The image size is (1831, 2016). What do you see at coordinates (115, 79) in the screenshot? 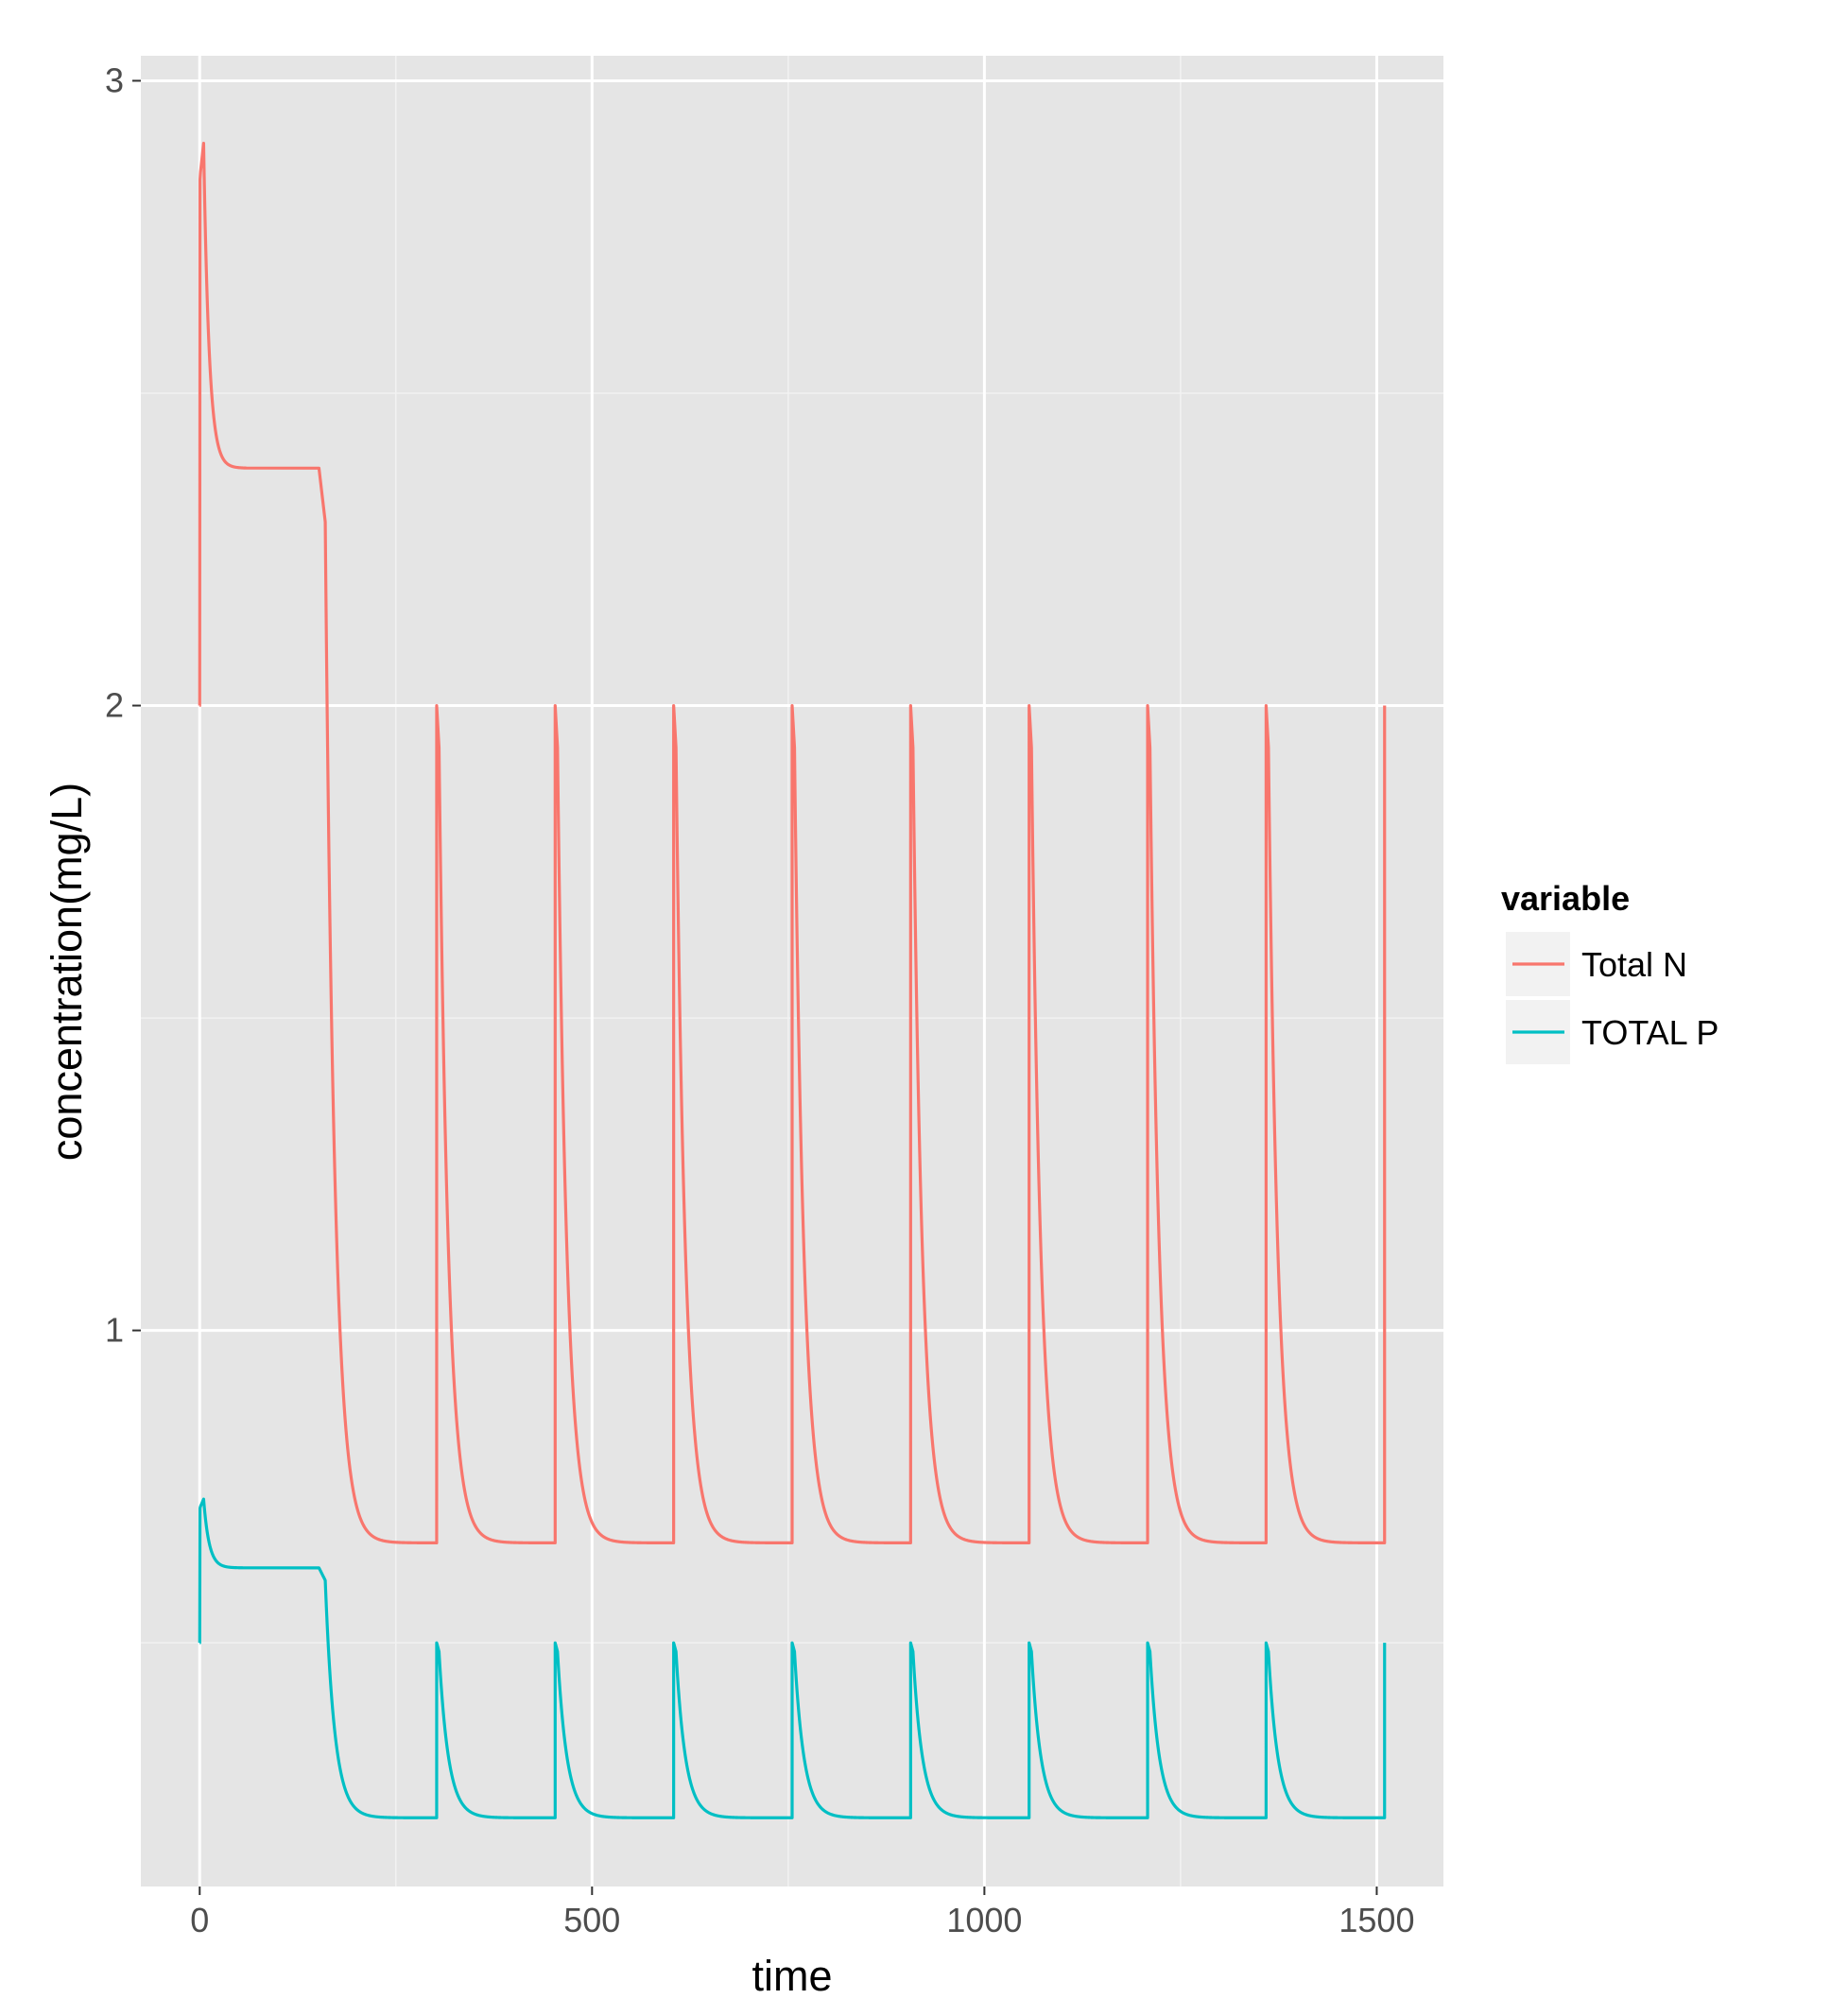
I see `y-tick-label: 3` at bounding box center [115, 79].